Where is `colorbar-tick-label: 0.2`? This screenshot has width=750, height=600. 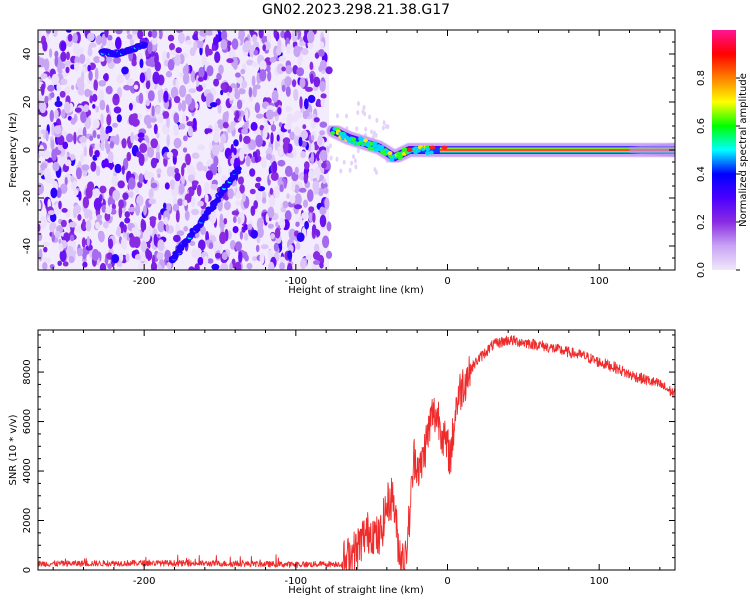
colorbar-tick-label: 0.2 is located at coordinates (701, 222).